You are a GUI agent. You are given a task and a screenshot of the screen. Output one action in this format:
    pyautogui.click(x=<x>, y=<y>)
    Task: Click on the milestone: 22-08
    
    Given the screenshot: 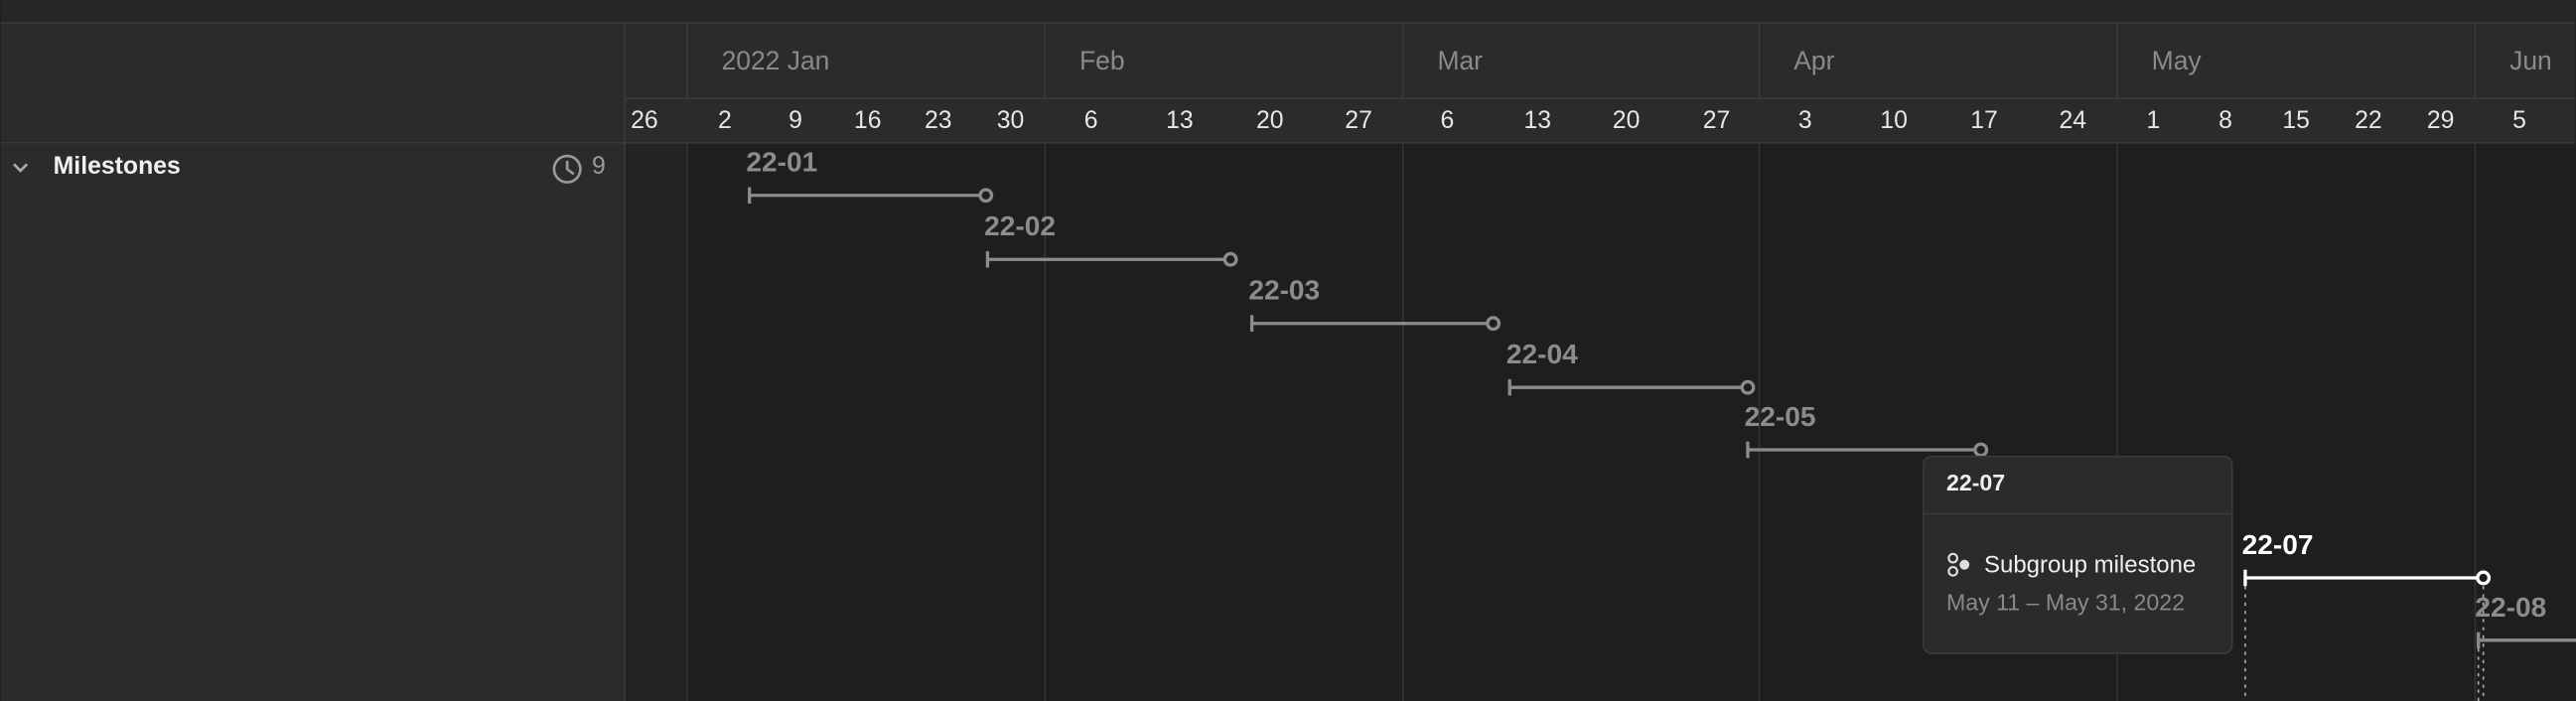 What is the action you would take?
    pyautogui.click(x=2525, y=646)
    